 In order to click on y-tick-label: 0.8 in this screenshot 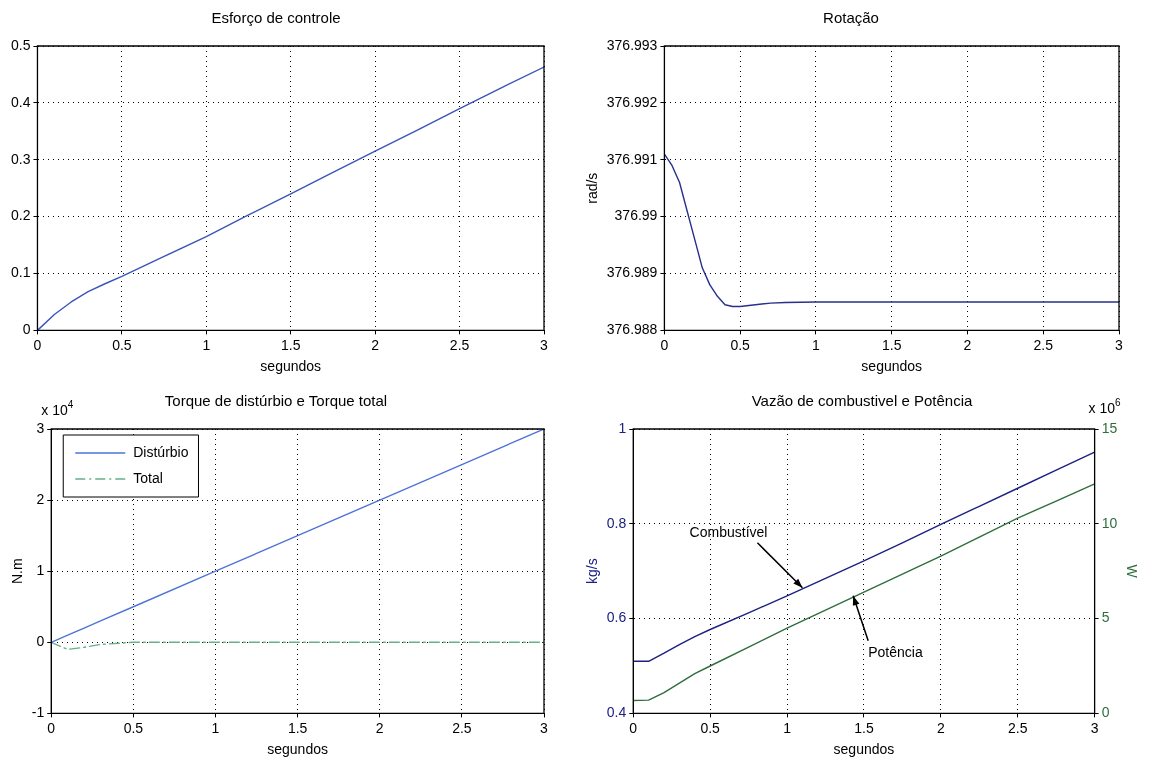, I will do `click(616, 522)`.